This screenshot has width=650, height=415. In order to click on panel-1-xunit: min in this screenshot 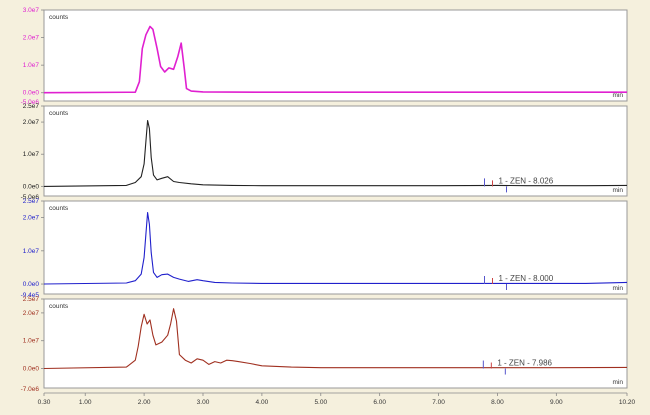, I will do `click(618, 95)`.